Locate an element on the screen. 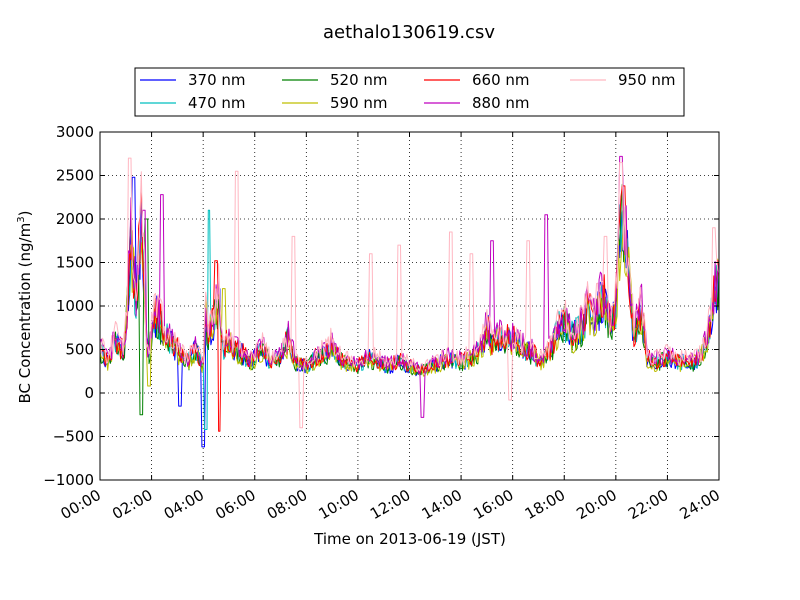  x-tick-label: 02:00 is located at coordinates (132, 504).